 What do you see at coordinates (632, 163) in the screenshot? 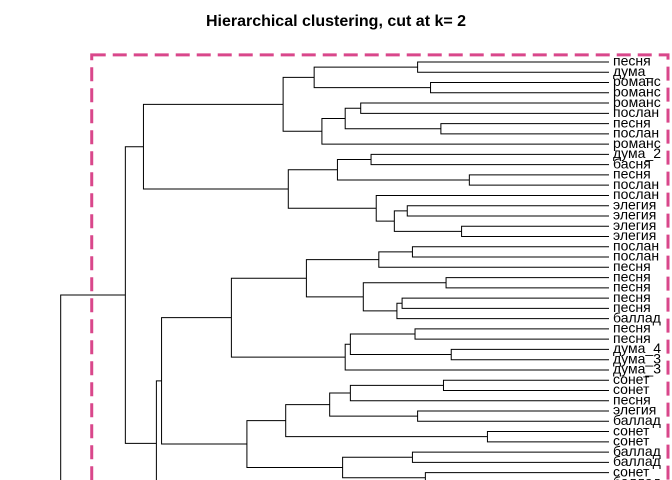
I see `leaf-label: басня` at bounding box center [632, 163].